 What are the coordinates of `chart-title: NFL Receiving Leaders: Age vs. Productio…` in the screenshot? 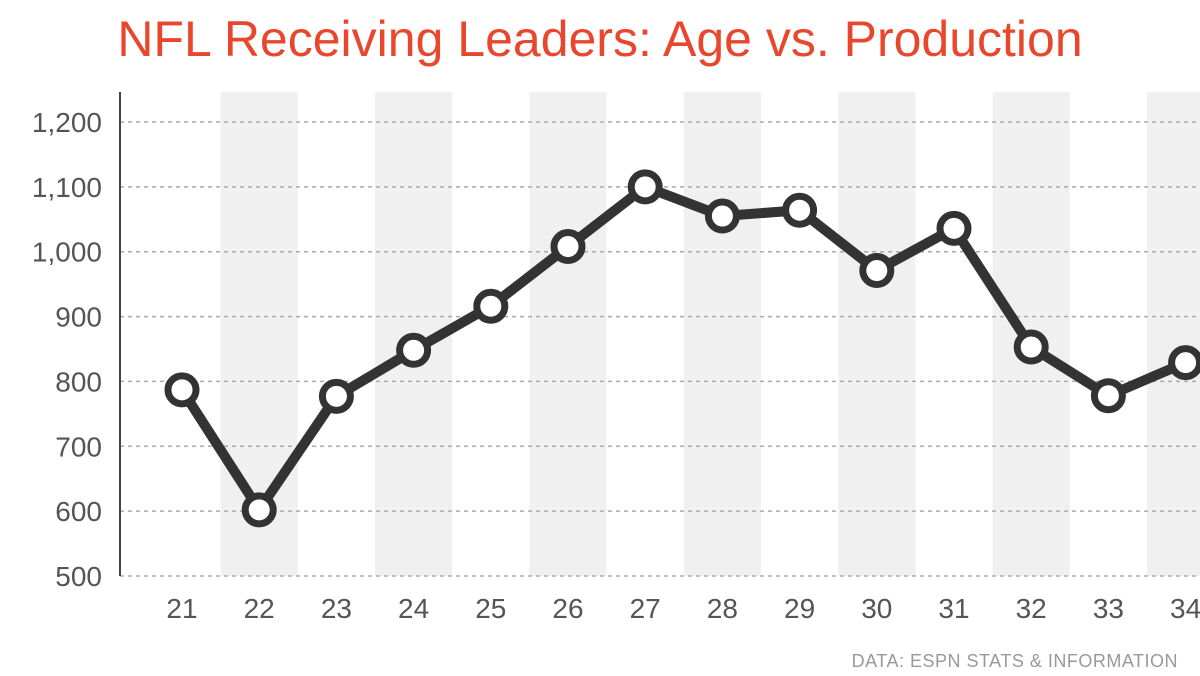 It's located at (599, 39).